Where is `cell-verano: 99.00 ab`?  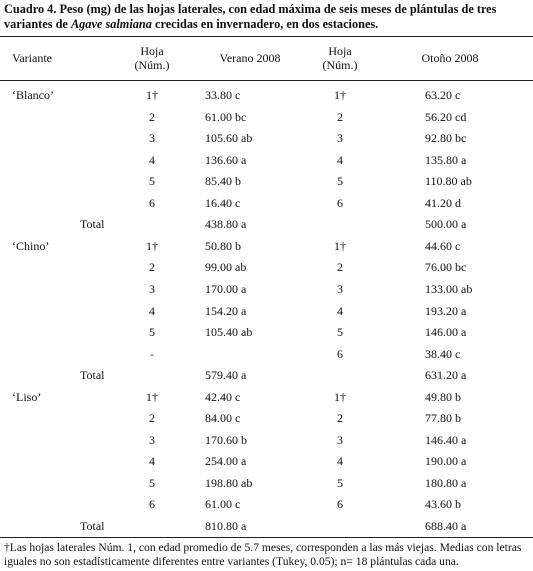
cell-verano: 99.00 ab is located at coordinates (226, 267).